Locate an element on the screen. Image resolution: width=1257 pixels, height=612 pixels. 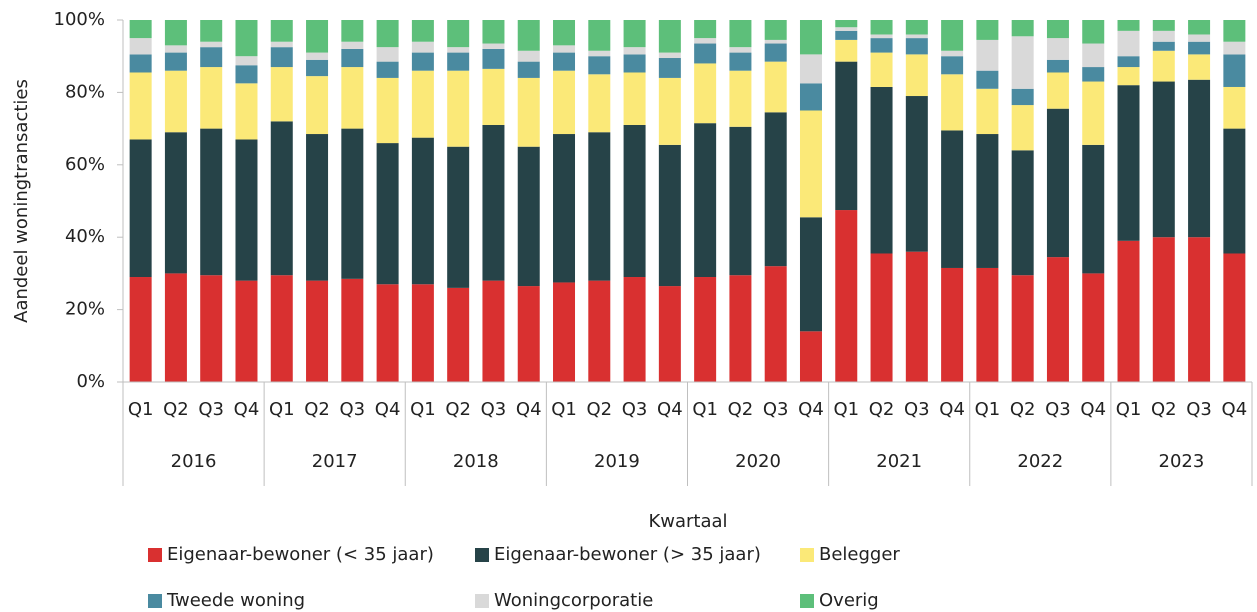
group-label: 2016 is located at coordinates (194, 461).